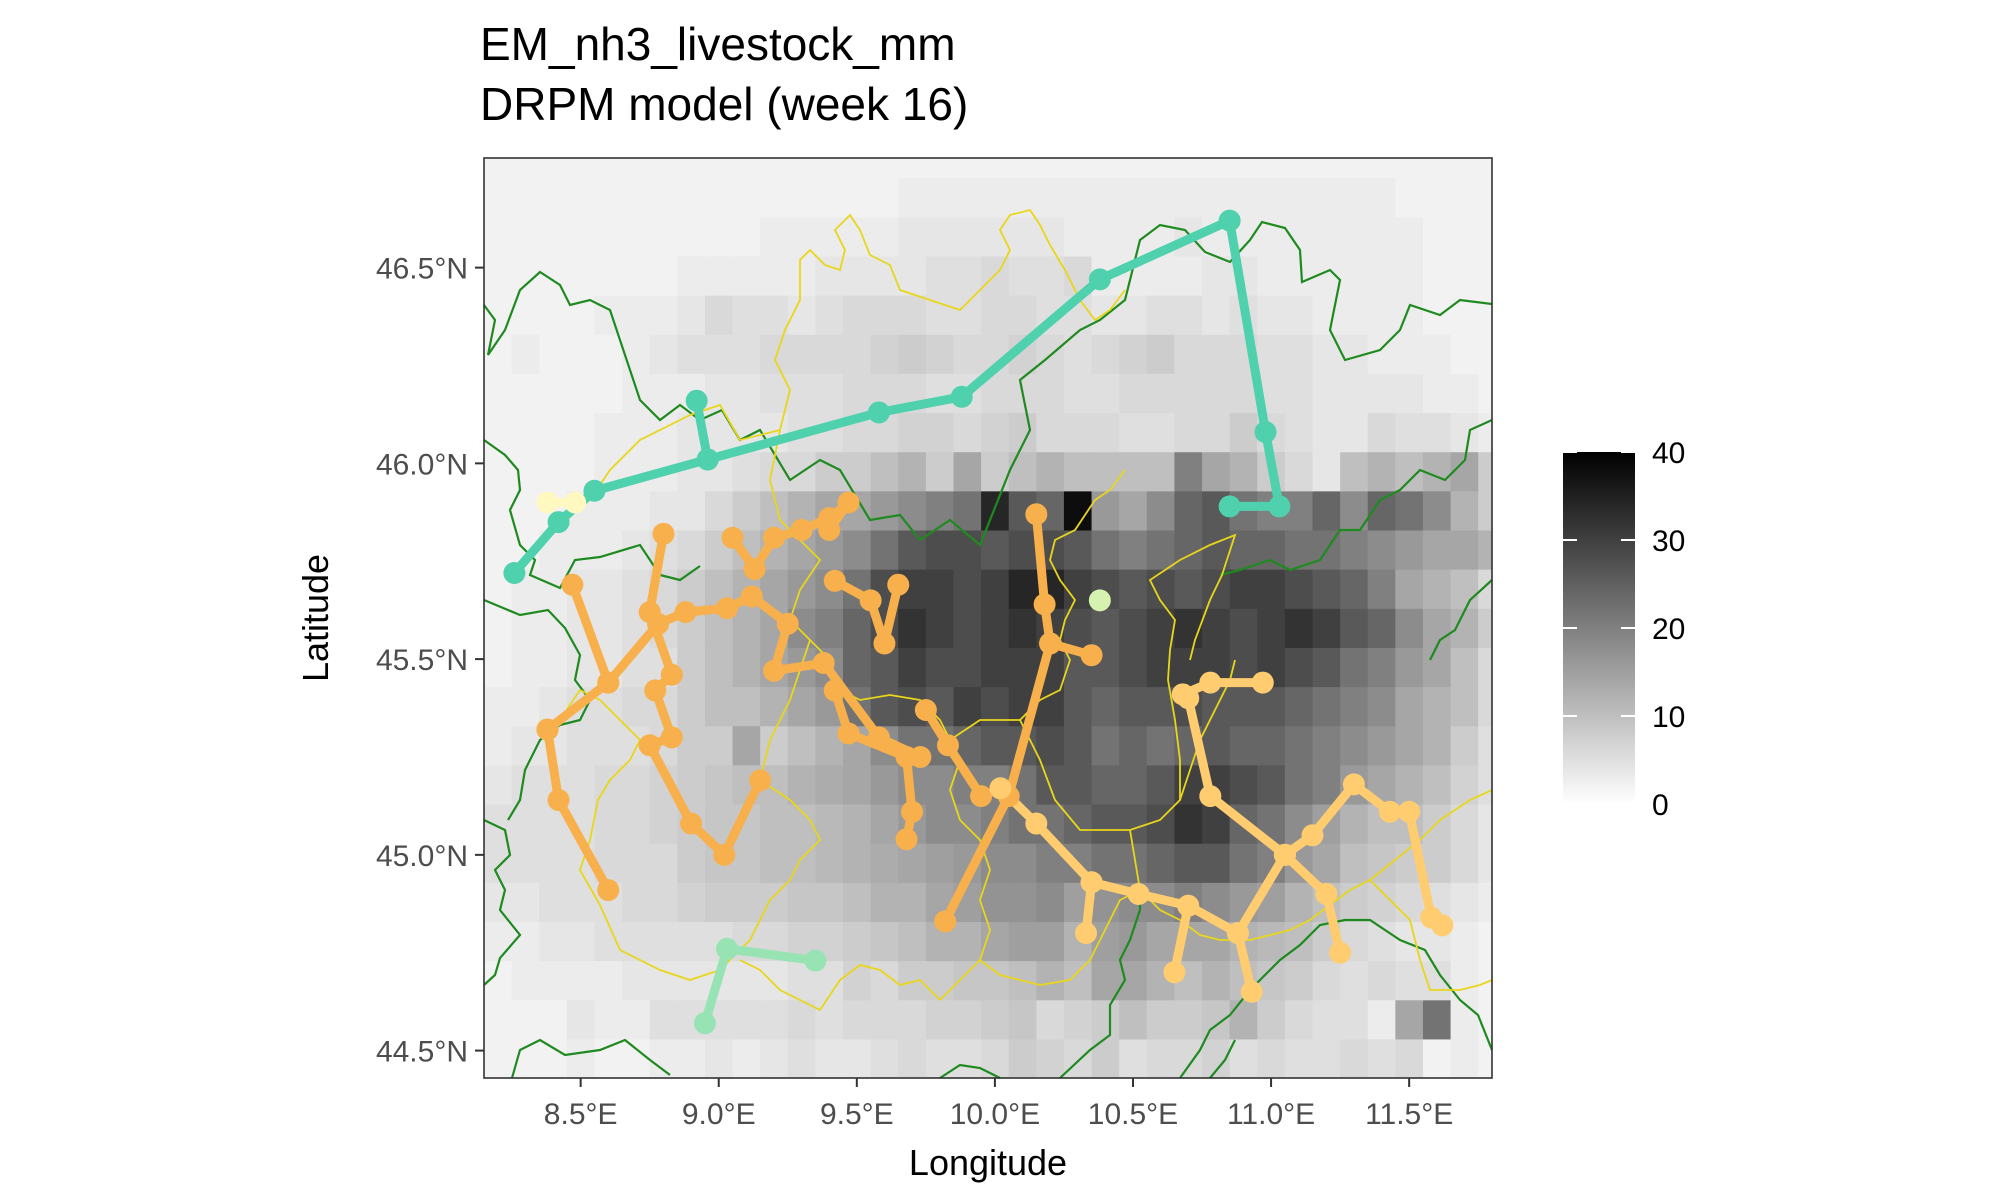 This screenshot has height=1200, width=2000. What do you see at coordinates (422, 464) in the screenshot?
I see `y-tick-label: 46.0°N` at bounding box center [422, 464].